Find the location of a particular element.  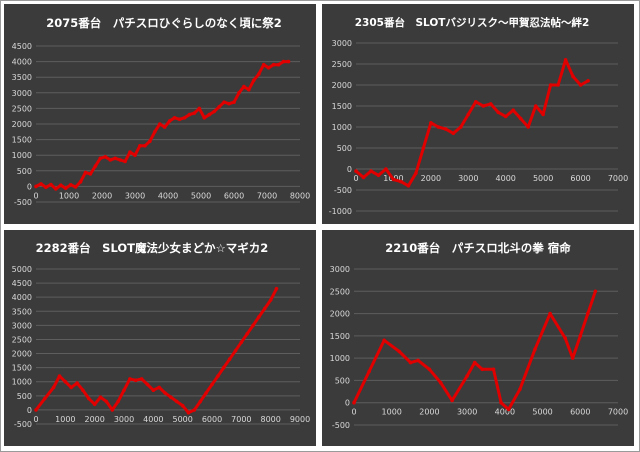

y-tick-label: 1500 is located at coordinates (22, 368).